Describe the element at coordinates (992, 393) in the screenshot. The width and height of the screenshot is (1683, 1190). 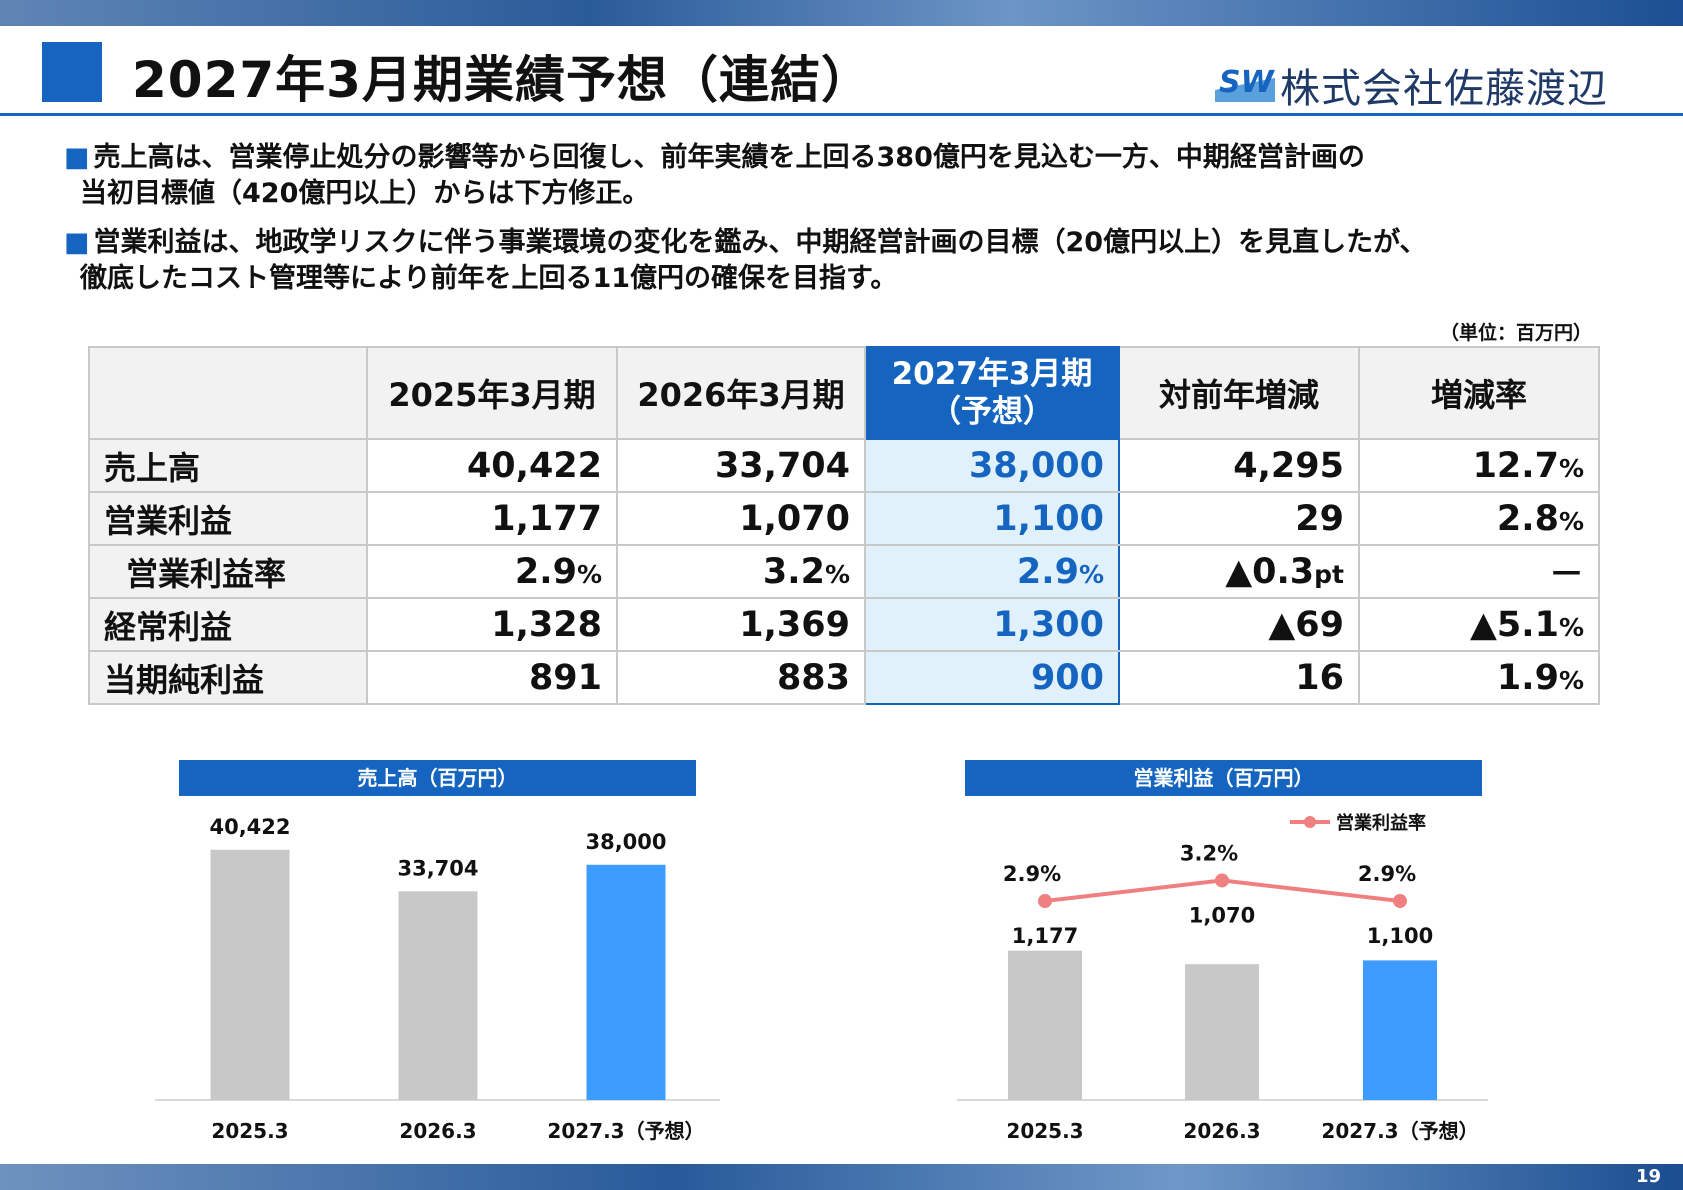
I see `header-fy2027-forecast: 2027年3月期 （予想）` at that location.